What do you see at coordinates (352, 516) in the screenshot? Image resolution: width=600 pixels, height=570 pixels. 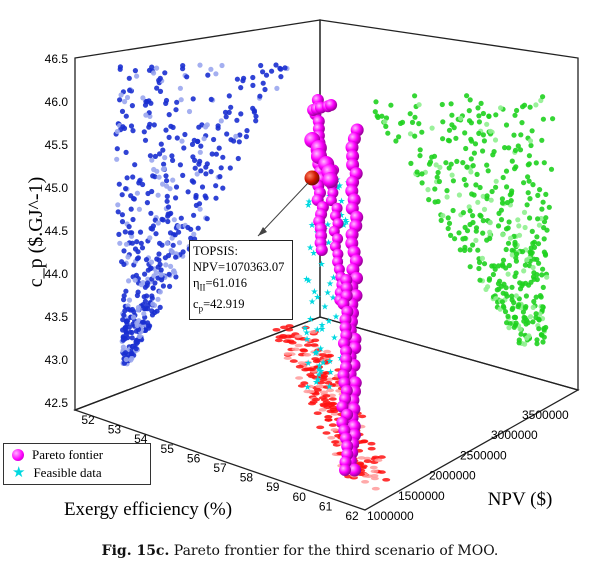 I see `x-tick-label: 62` at bounding box center [352, 516].